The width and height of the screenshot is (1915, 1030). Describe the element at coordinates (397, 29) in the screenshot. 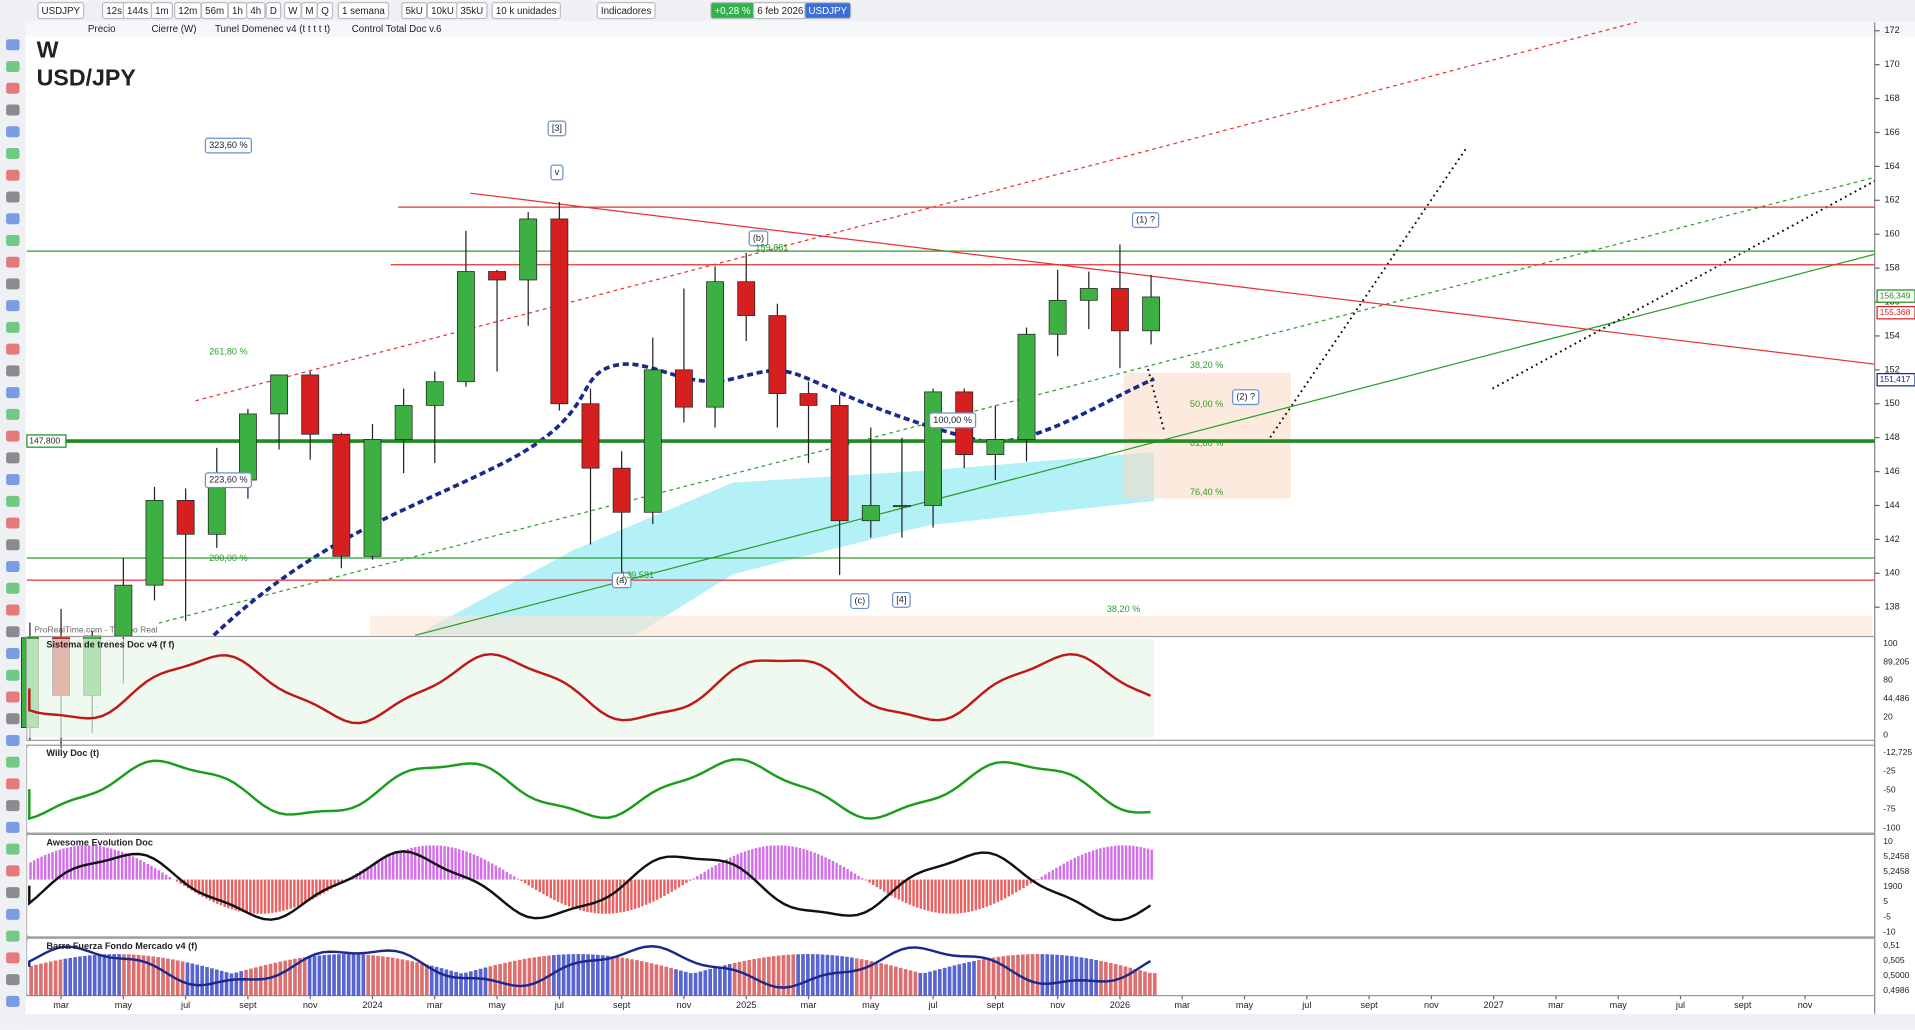

I see `indicator-tab: Control Total Doc v.6` at that location.